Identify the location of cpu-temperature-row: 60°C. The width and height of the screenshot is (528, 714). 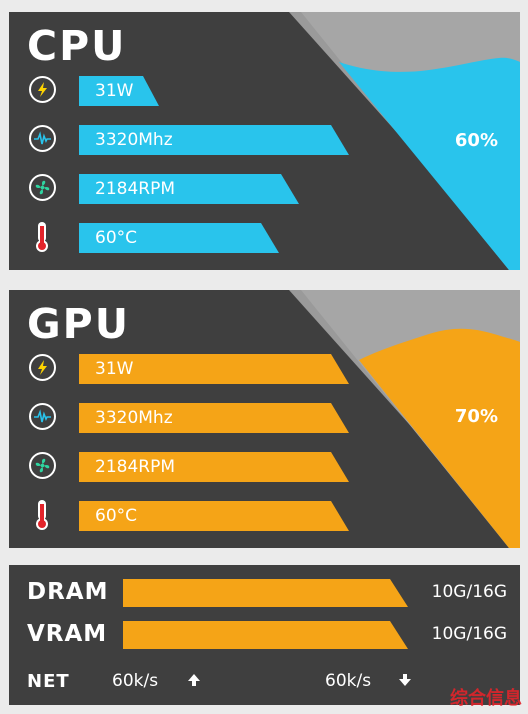
(197, 238).